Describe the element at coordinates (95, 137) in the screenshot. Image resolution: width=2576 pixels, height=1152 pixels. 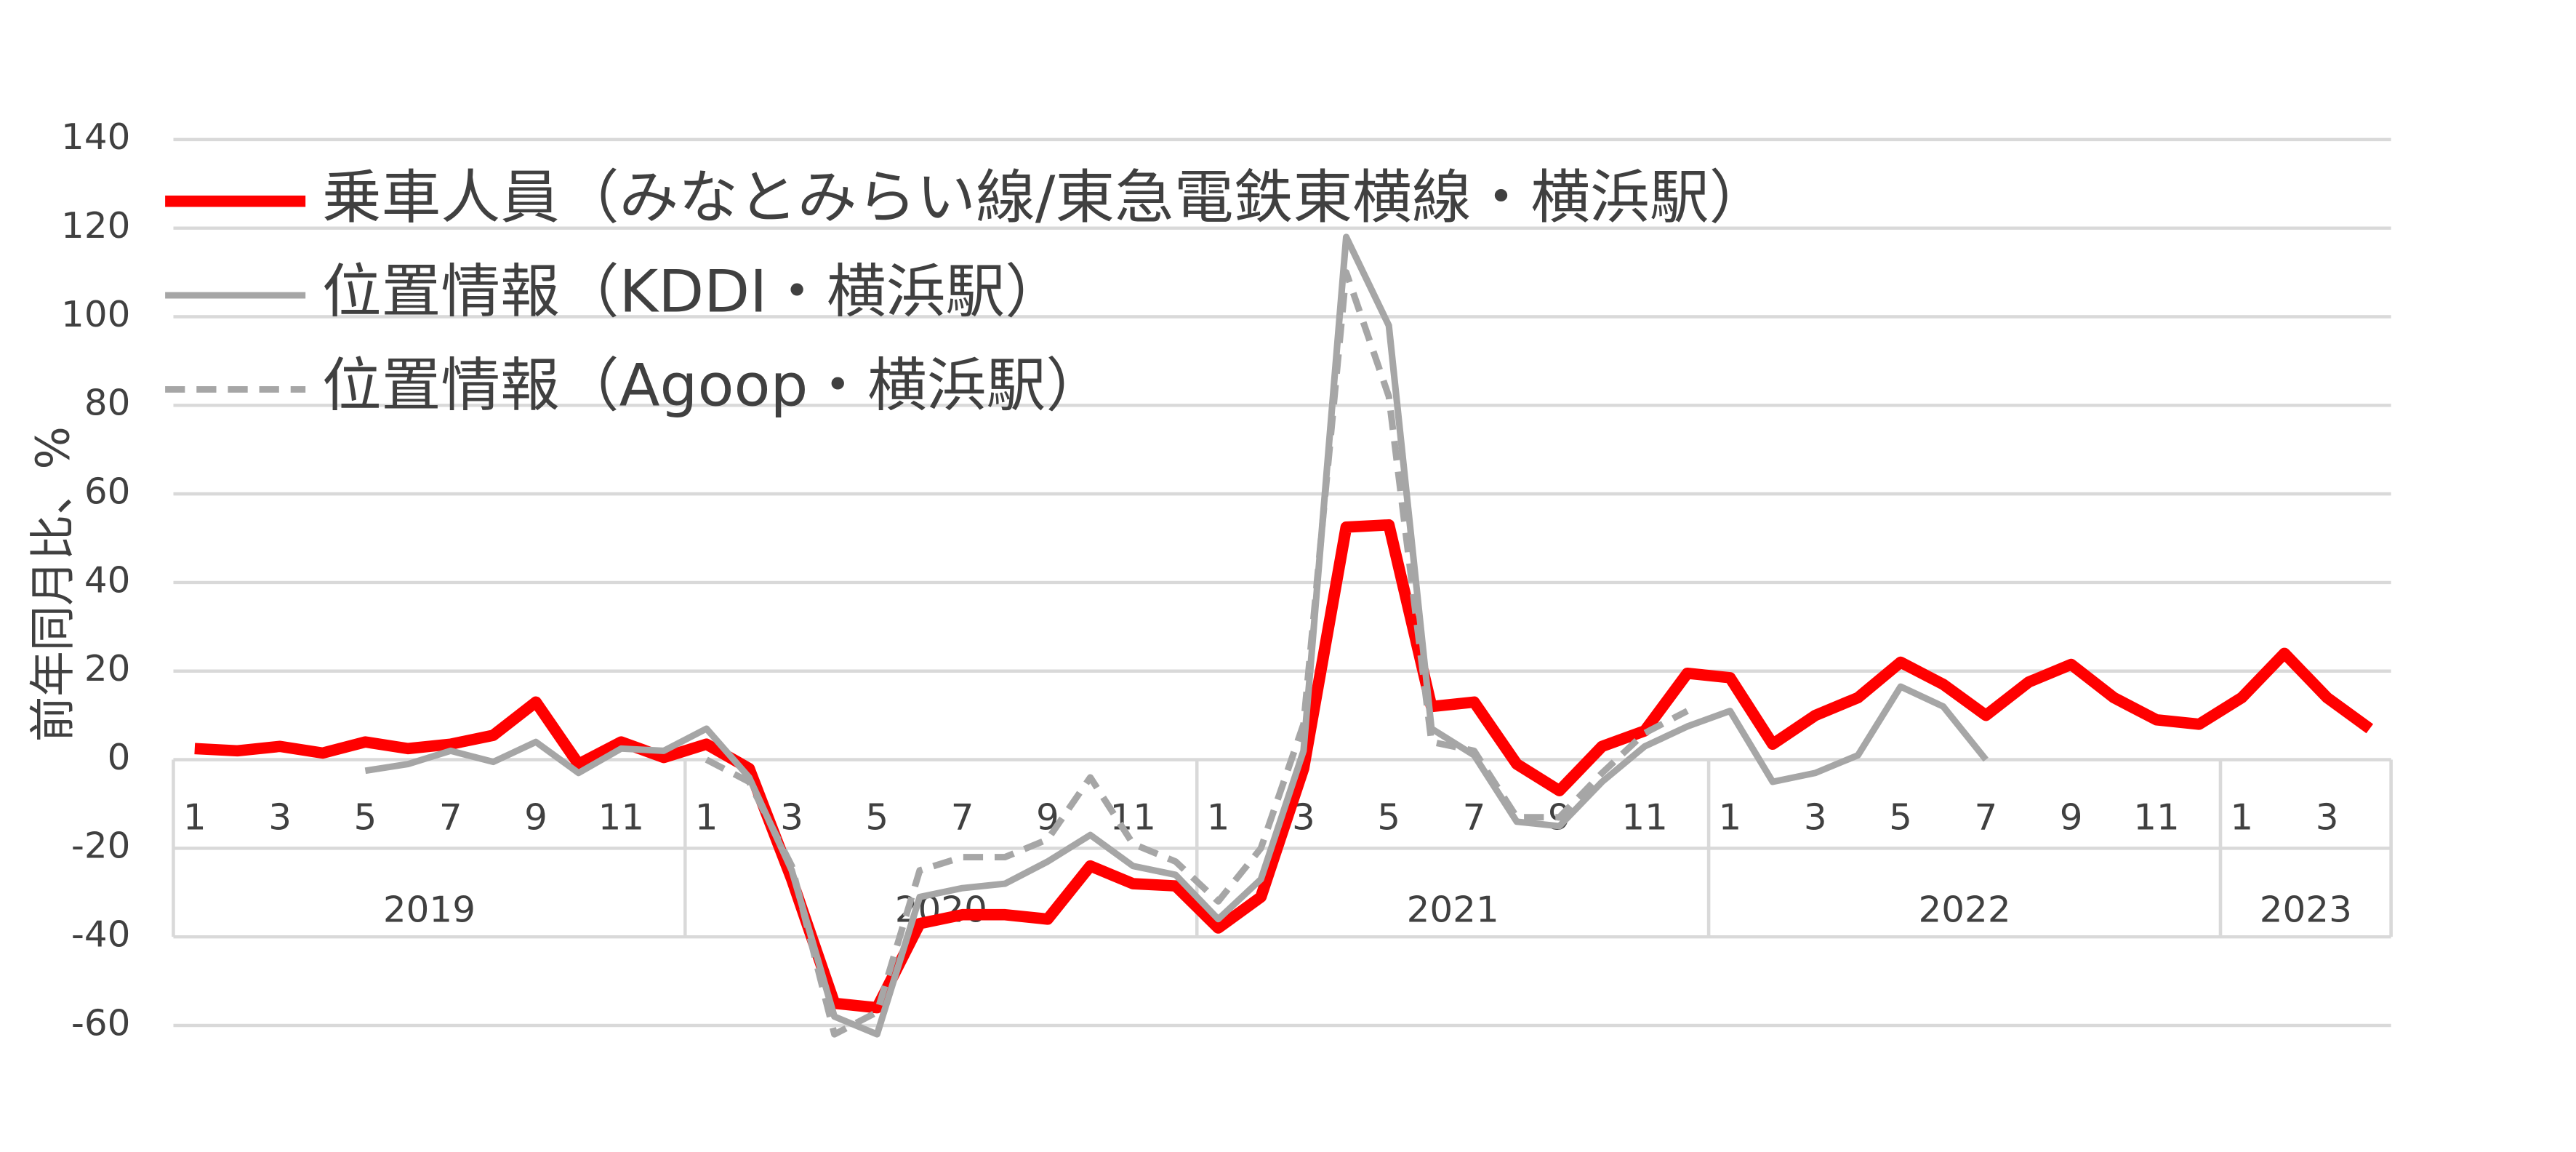
I see `y-tick-label: 140` at that location.